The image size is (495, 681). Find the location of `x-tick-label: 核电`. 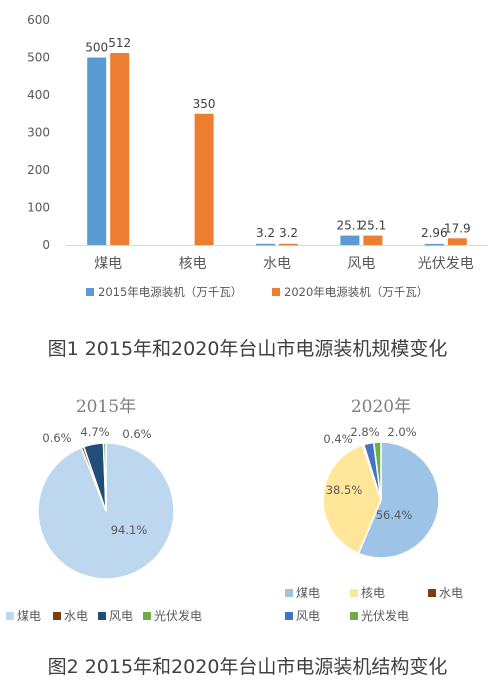

x-tick-label: 核电 is located at coordinates (193, 264).